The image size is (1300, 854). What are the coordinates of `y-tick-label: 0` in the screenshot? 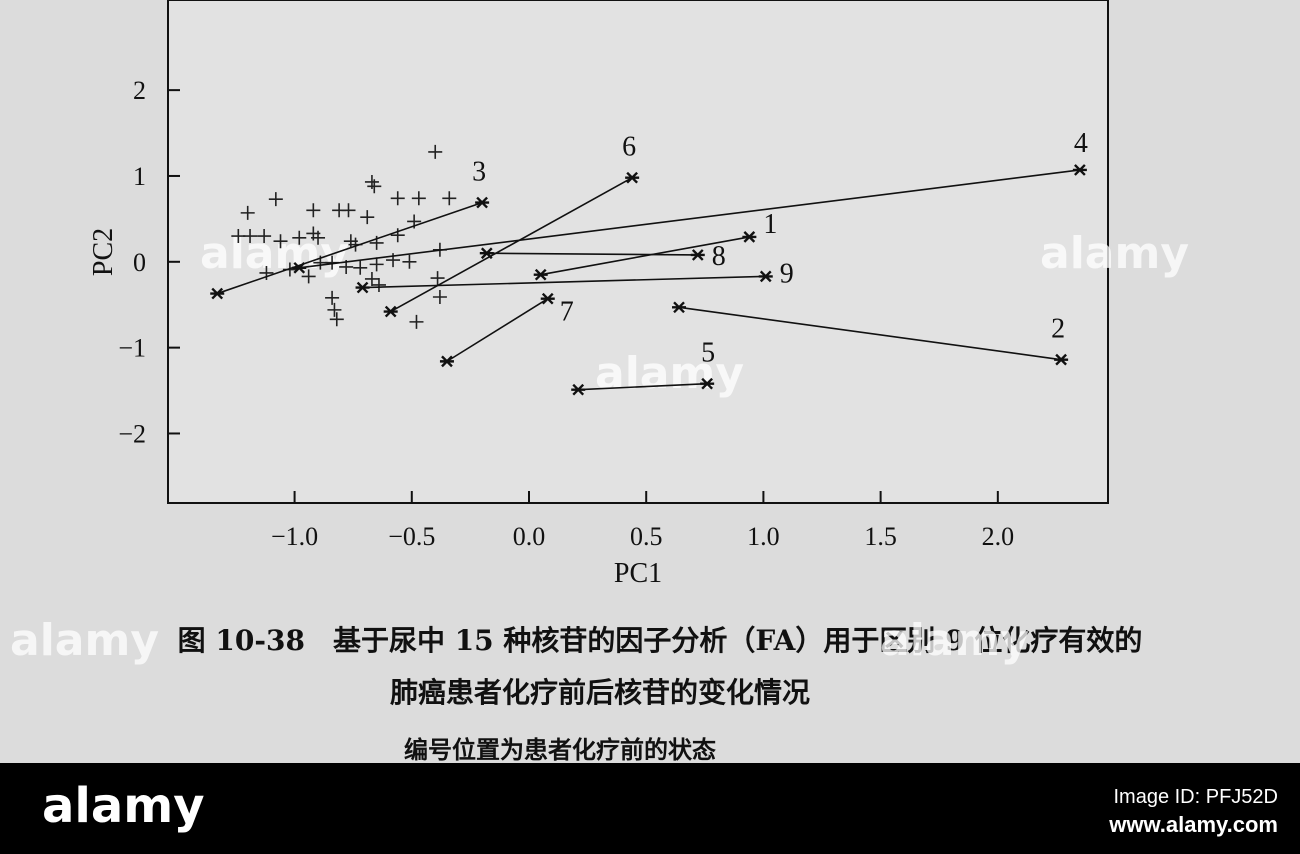 It's located at (139, 262).